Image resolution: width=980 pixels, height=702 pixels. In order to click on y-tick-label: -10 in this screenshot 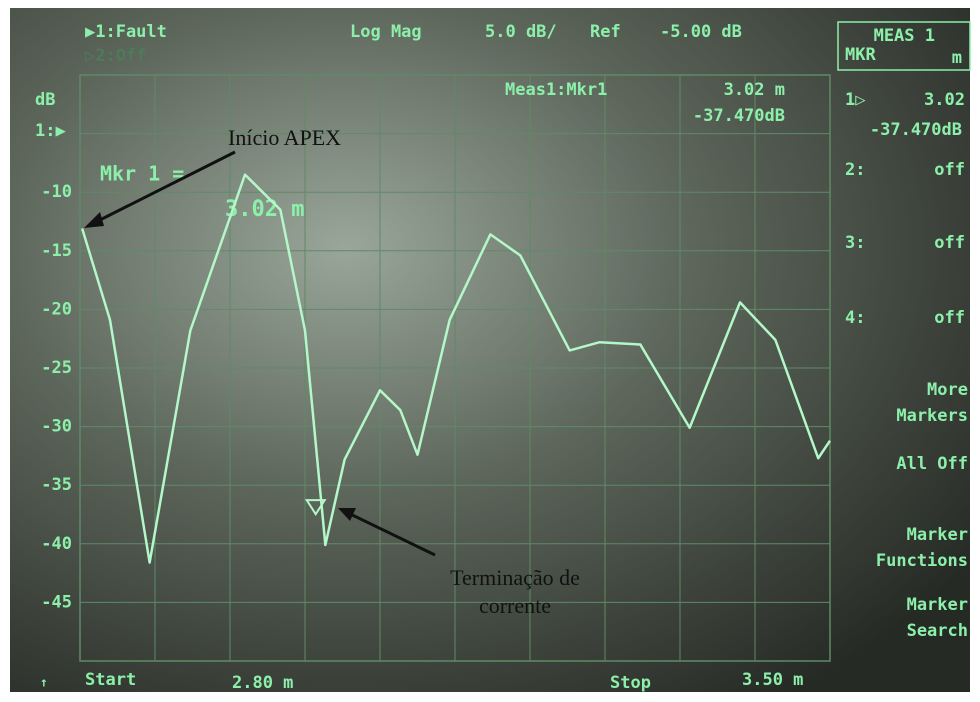, I will do `click(56, 192)`.